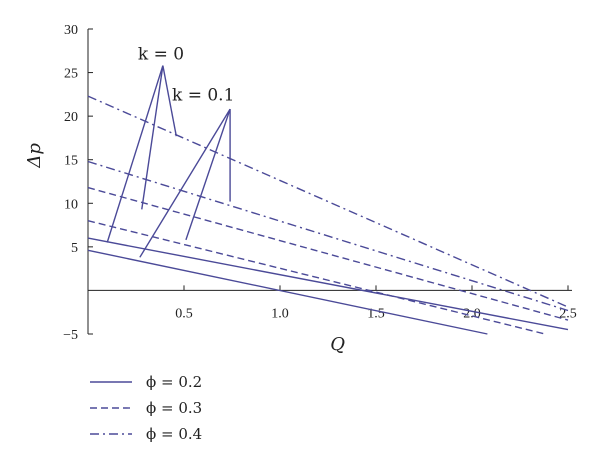 The height and width of the screenshot is (464, 600). I want to click on legend: ϕ = 0.2 ϕ = 0.3 ϕ = 0.4, so click(146, 408).